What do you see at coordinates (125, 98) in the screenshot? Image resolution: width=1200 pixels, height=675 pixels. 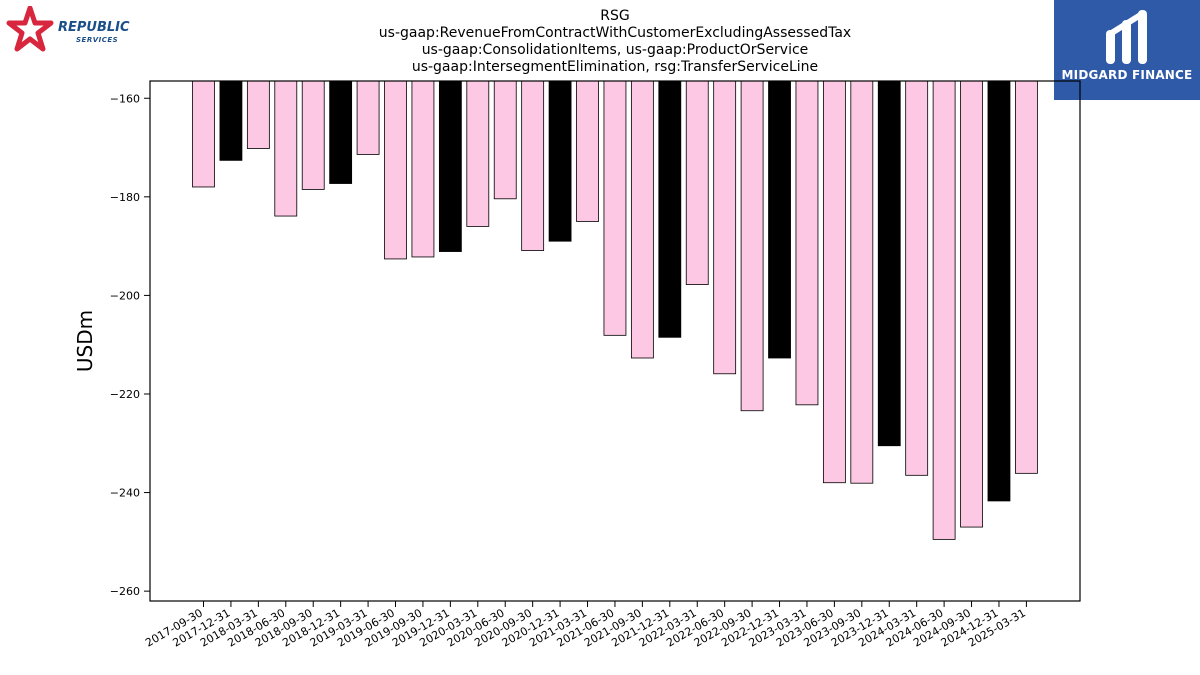 I see `y-tick-label: −160` at bounding box center [125, 98].